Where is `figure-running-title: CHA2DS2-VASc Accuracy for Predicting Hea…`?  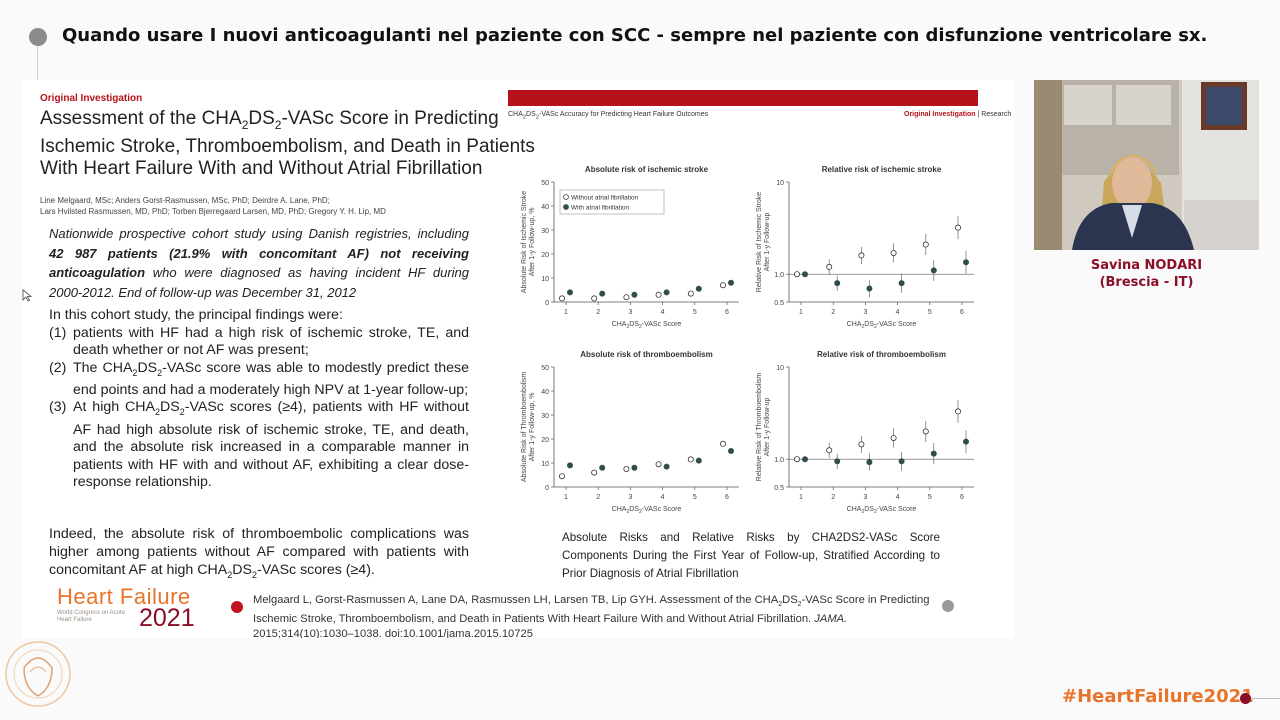 figure-running-title: CHA2DS2-VASc Accuracy for Predicting Hea… is located at coordinates (608, 116).